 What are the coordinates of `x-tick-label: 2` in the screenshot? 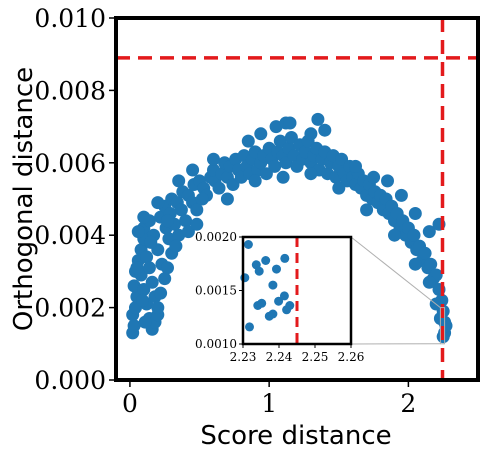 It's located at (408, 403).